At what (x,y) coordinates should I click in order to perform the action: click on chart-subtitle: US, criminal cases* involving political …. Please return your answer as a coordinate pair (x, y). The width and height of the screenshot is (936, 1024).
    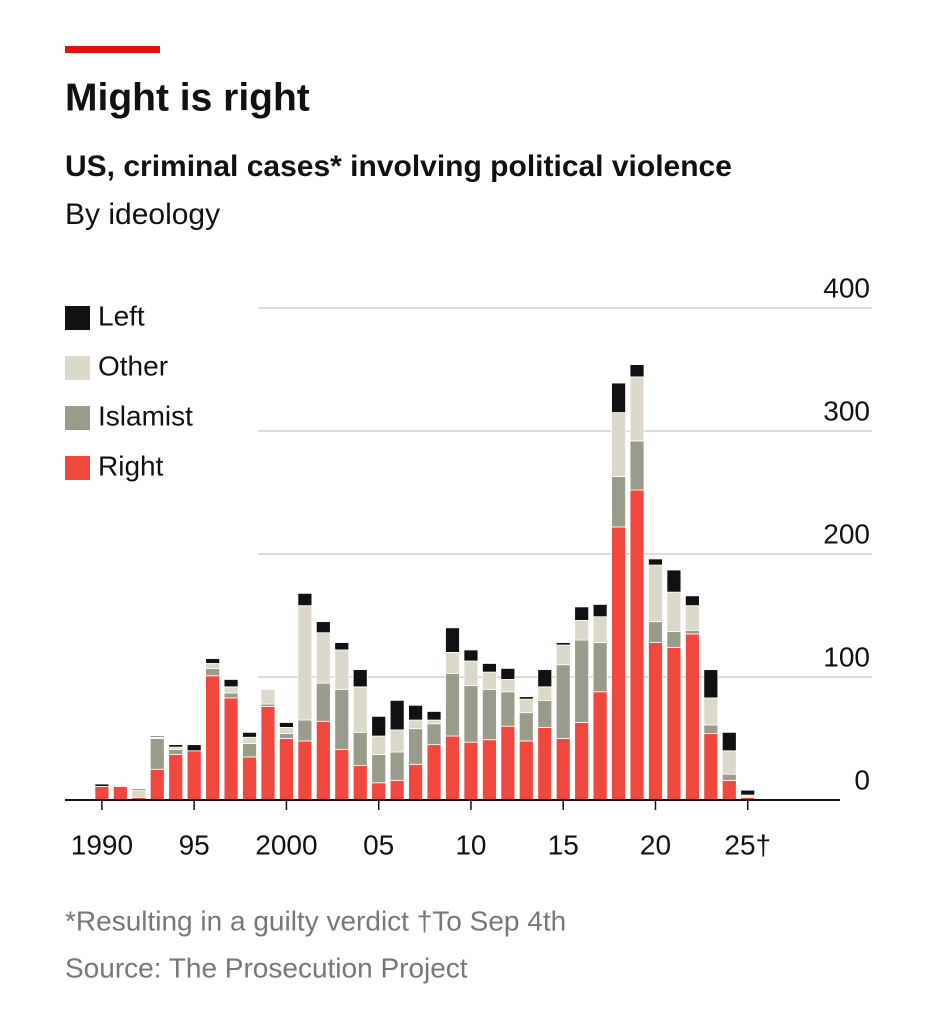
    Looking at the image, I should click on (398, 166).